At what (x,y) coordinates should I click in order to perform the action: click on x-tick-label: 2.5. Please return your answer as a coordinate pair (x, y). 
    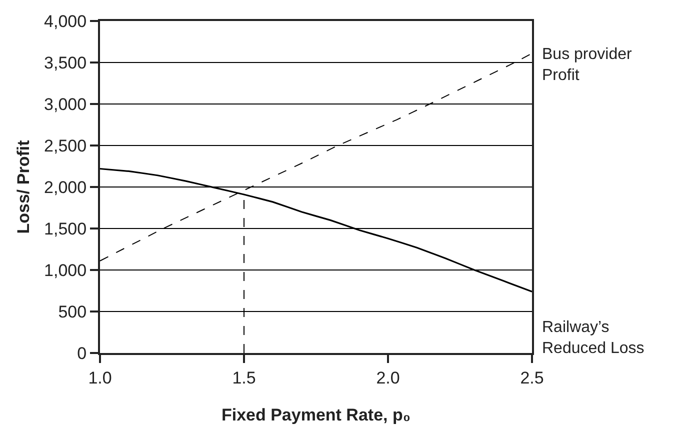
    Looking at the image, I should click on (532, 378).